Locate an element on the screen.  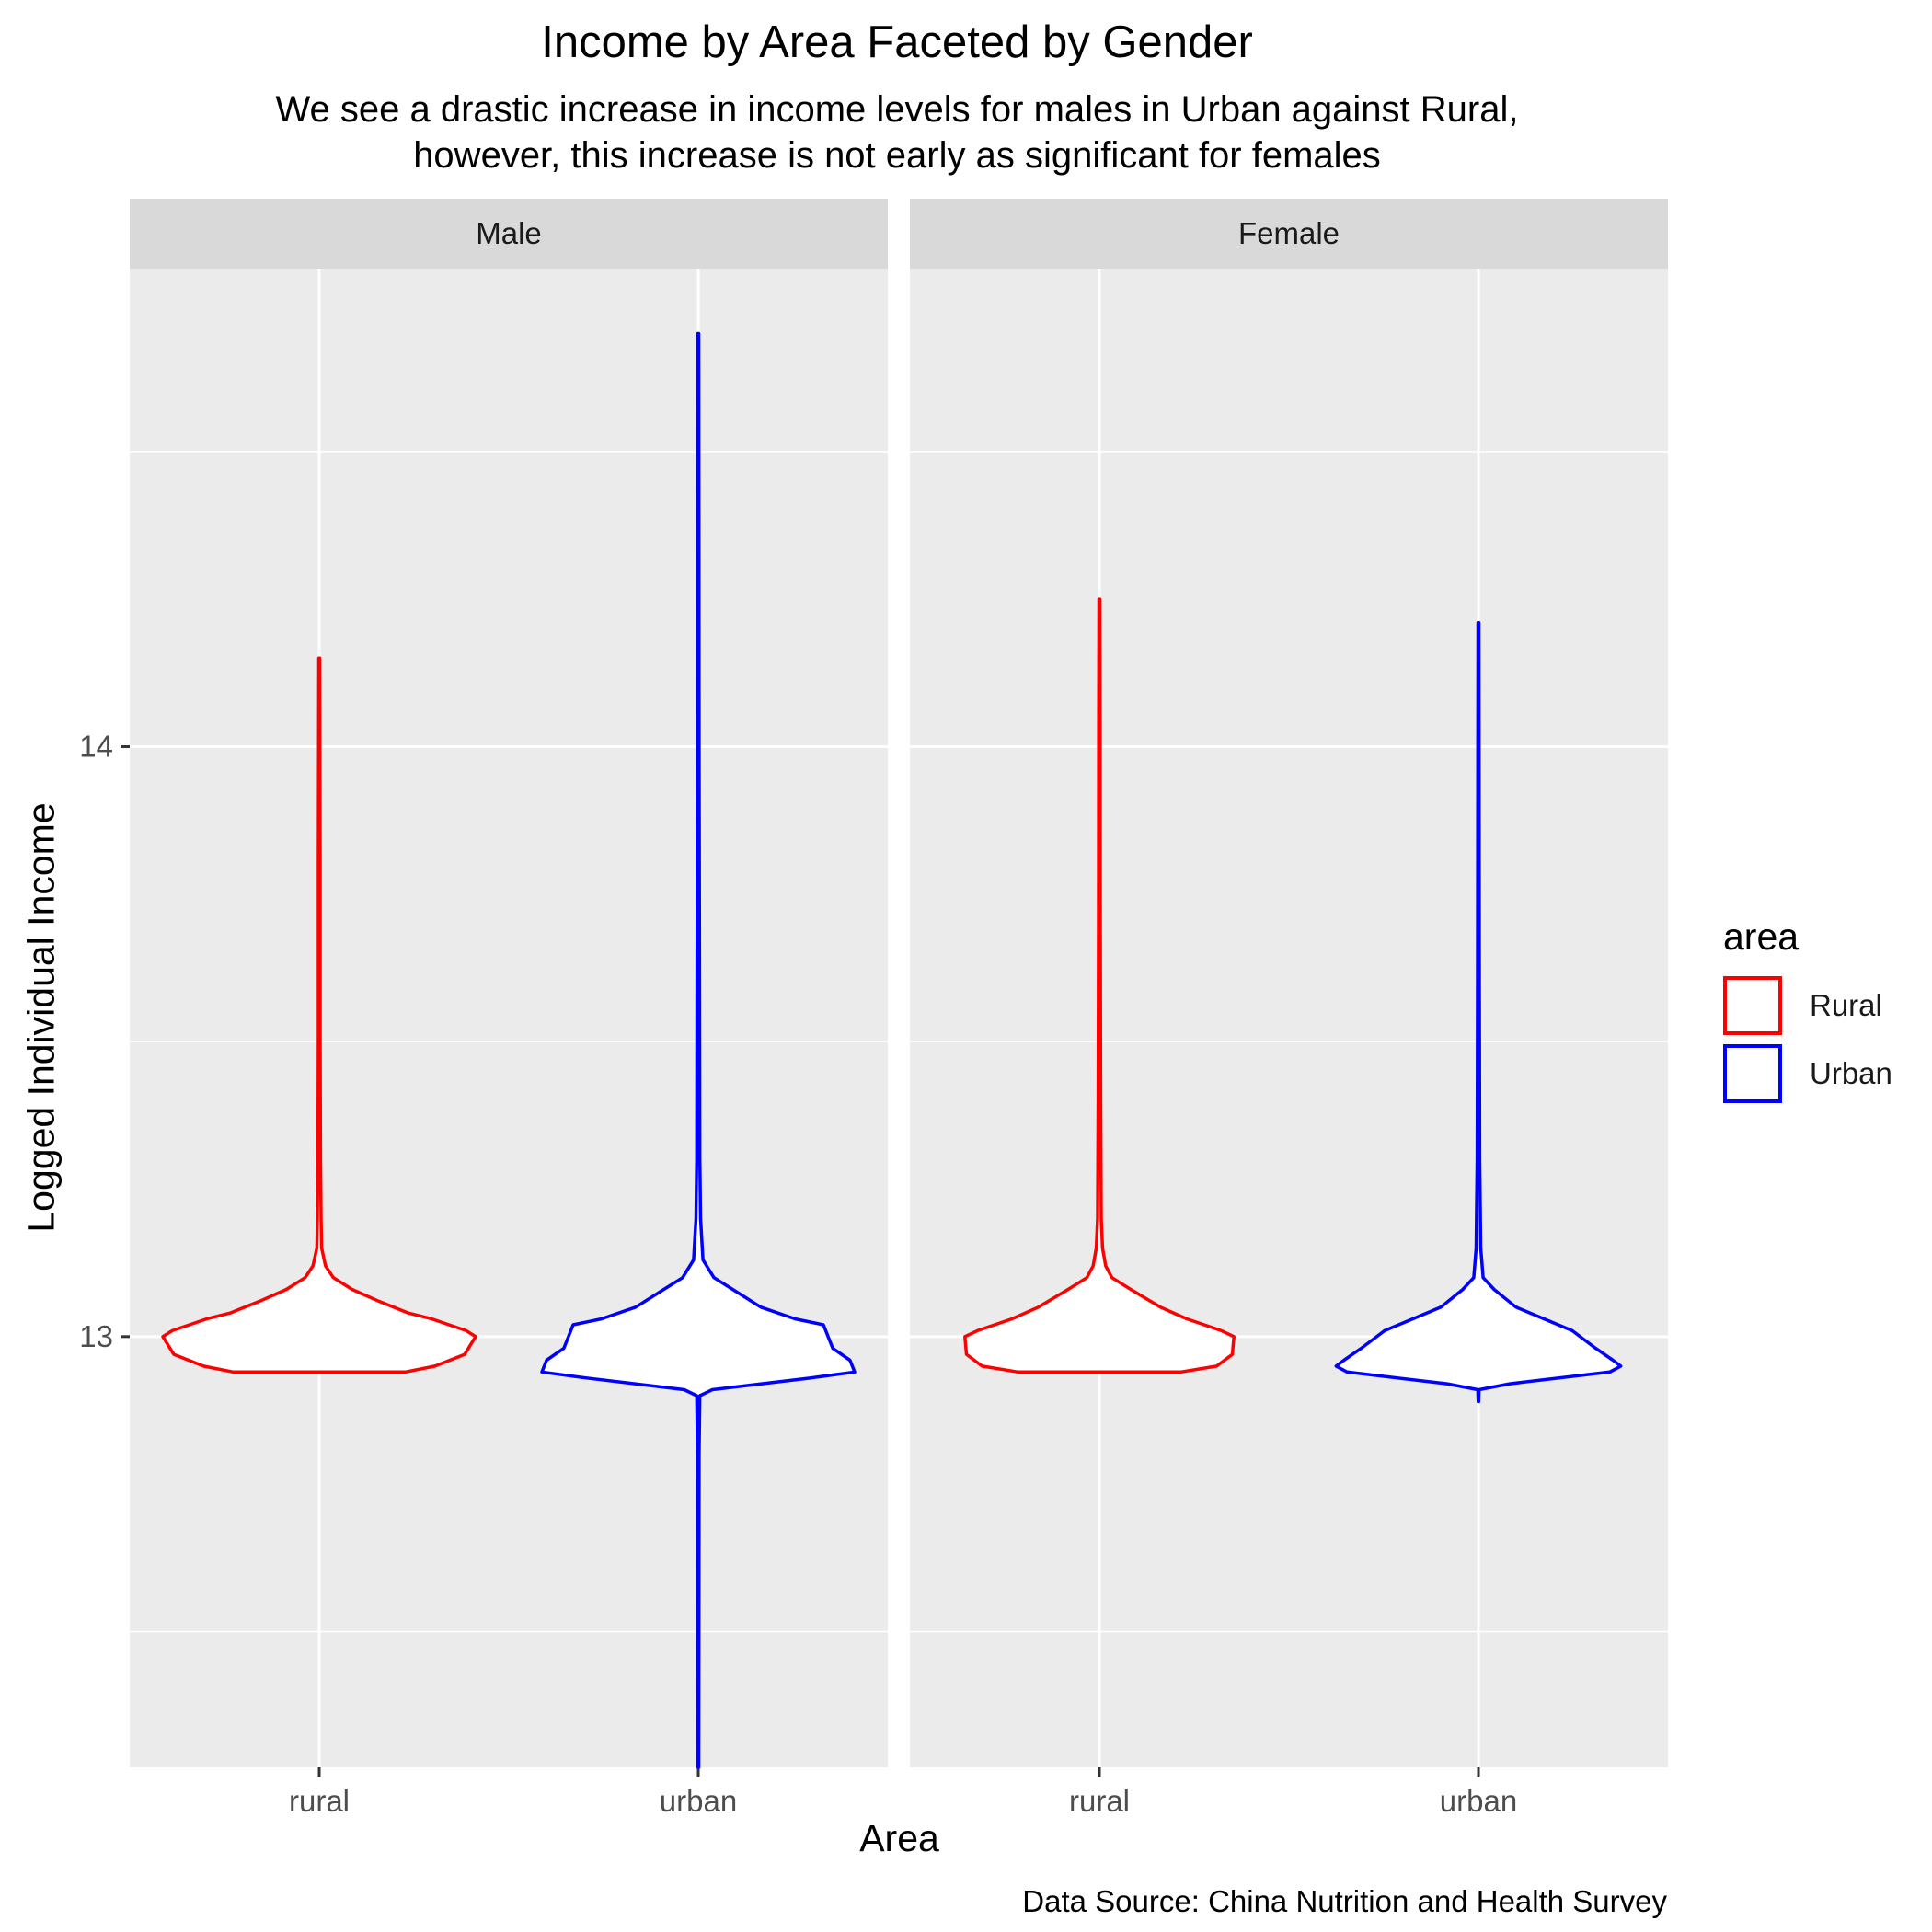
legend-key-rural is located at coordinates (1752, 1005).